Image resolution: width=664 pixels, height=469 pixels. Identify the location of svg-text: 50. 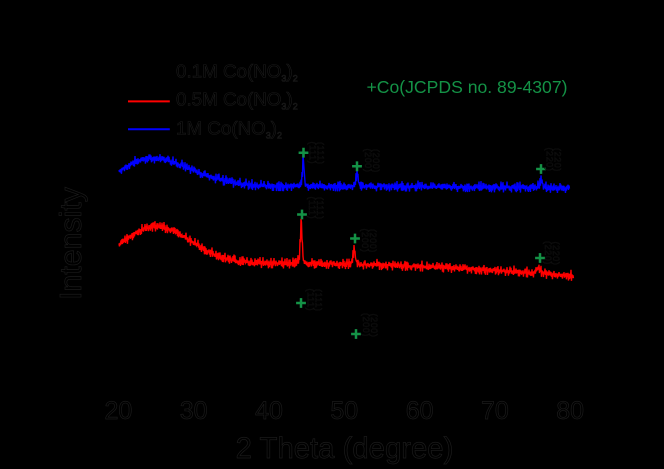
(344, 411).